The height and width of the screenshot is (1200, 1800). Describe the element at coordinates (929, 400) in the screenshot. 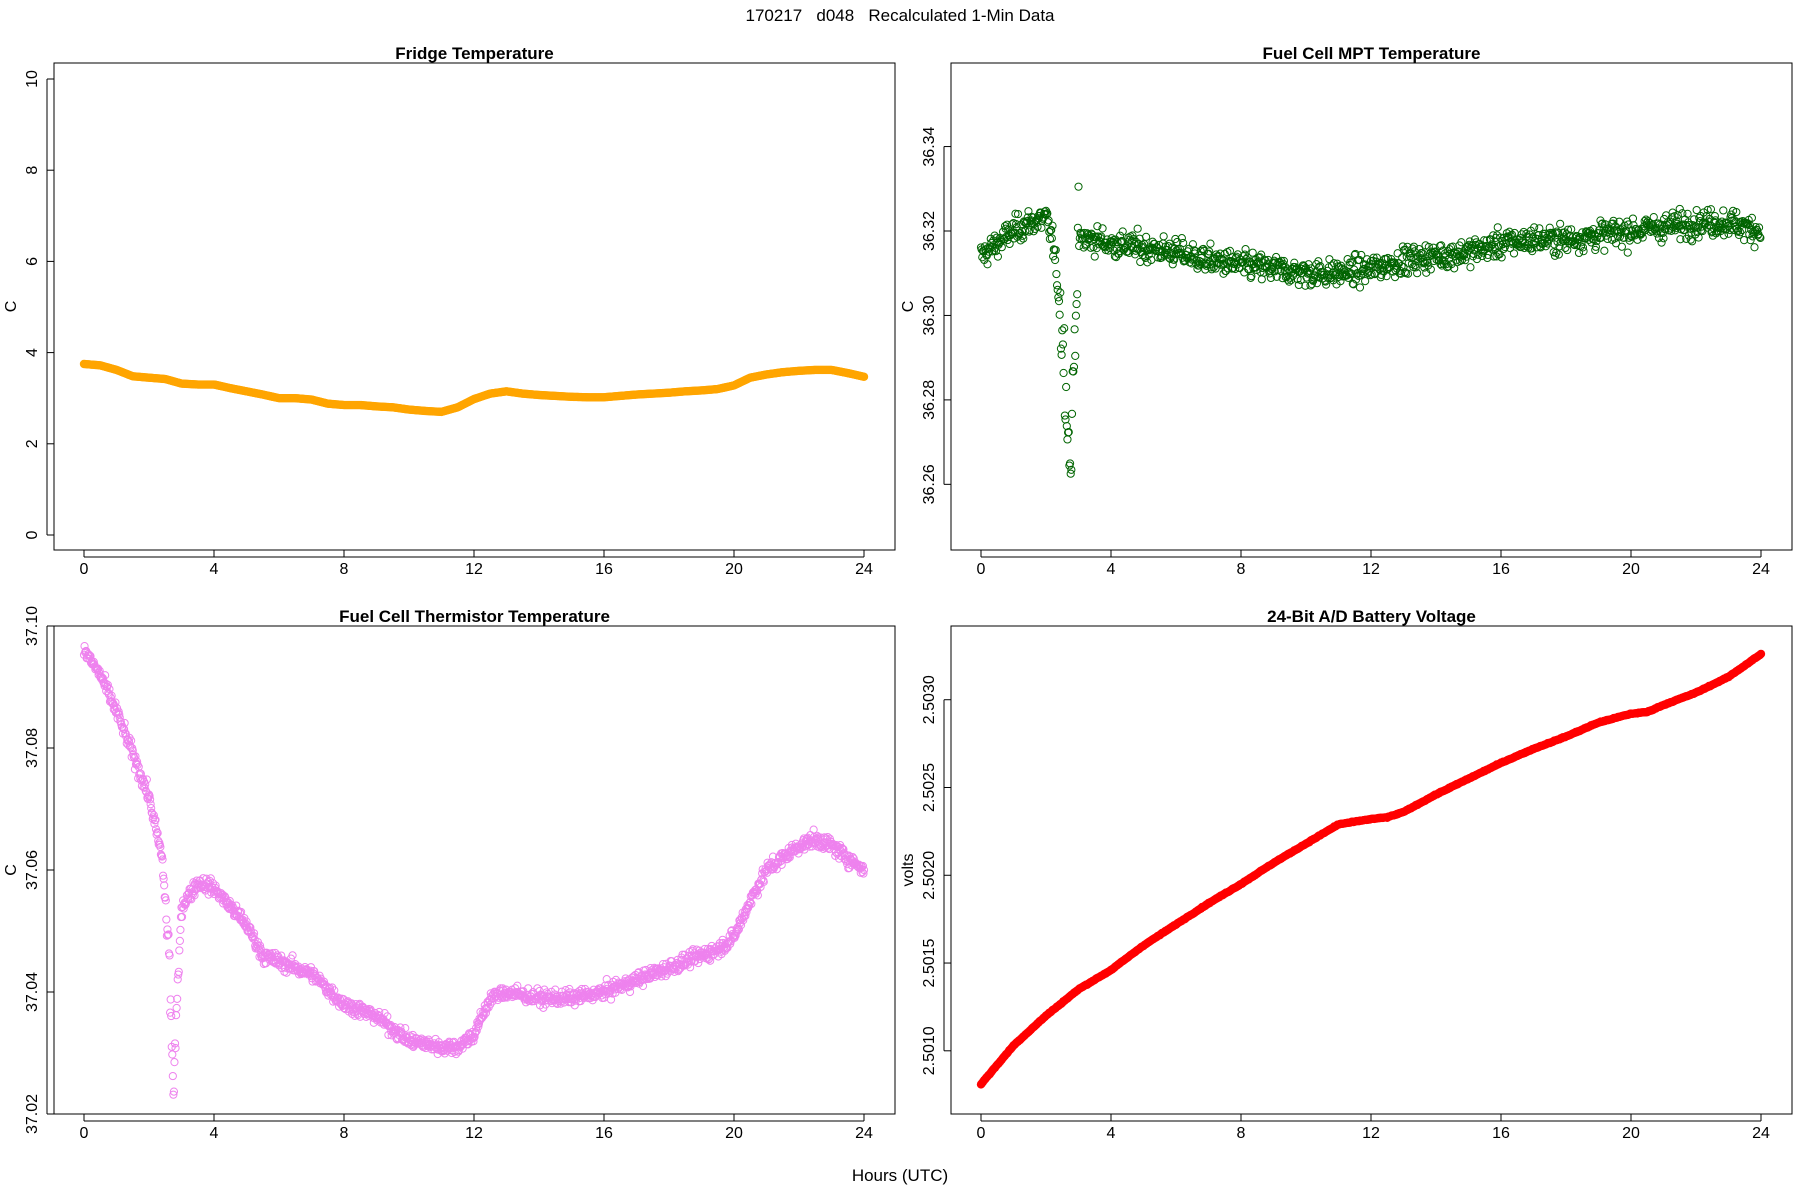

I see `y-tick-label: 36.28` at that location.